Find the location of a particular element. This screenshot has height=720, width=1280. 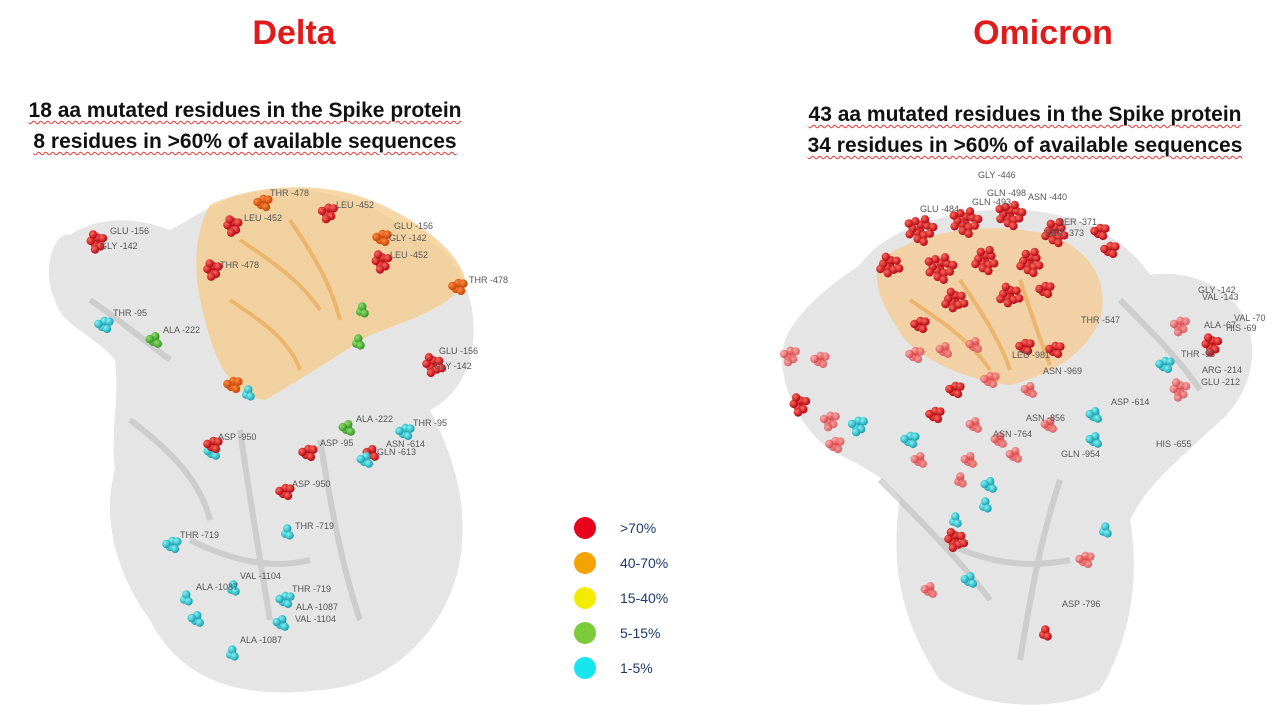

residue-label: THR -478 is located at coordinates (488, 280).